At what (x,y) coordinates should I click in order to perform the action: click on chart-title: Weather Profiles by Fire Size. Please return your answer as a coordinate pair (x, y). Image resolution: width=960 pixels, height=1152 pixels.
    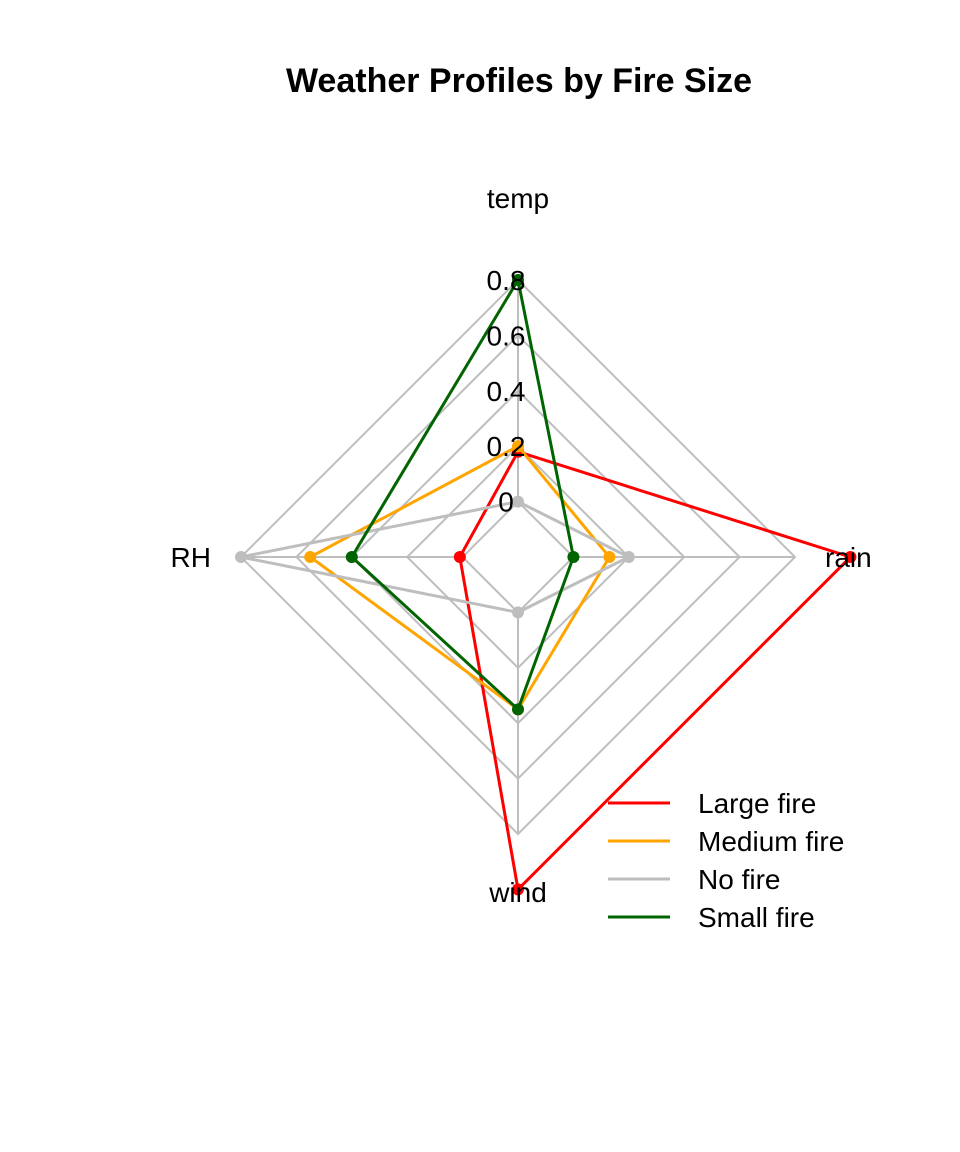
    Looking at the image, I should click on (519, 81).